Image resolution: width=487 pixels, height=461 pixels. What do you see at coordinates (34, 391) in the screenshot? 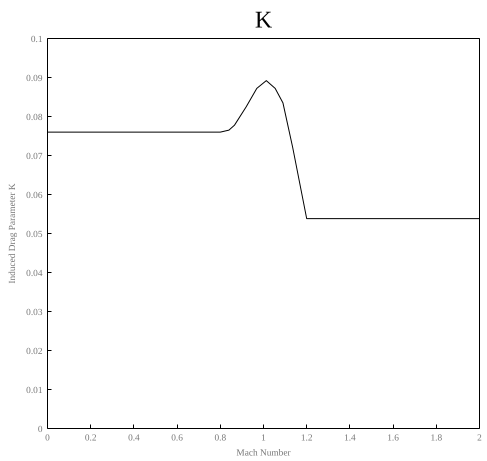
I see `y-tick-label: 0.01` at bounding box center [34, 391].